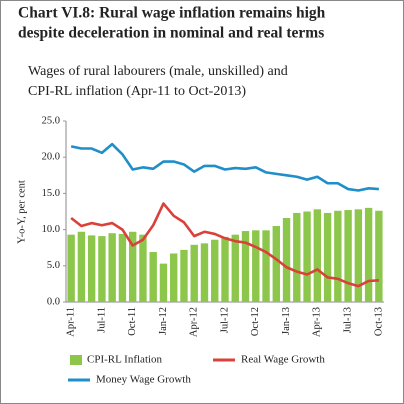 The image size is (404, 404). I want to click on x-tick-label: Oct-11, so click(132, 321).